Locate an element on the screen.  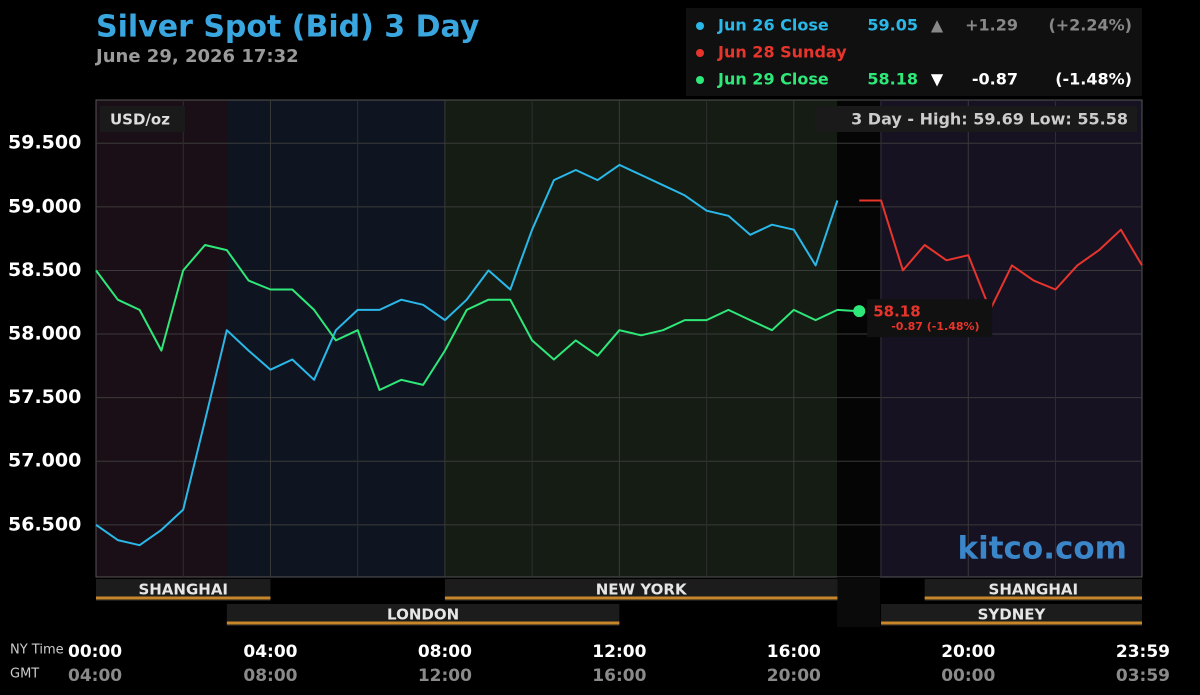
x-tick-label: 16:00 is located at coordinates (794, 652).